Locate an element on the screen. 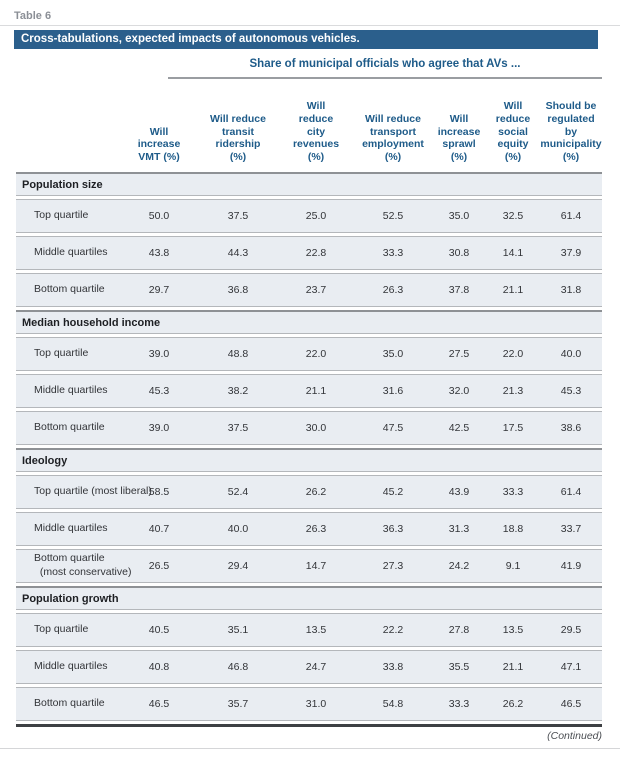 This screenshot has width=620, height=760. value-cell: 35.0 is located at coordinates (393, 354).